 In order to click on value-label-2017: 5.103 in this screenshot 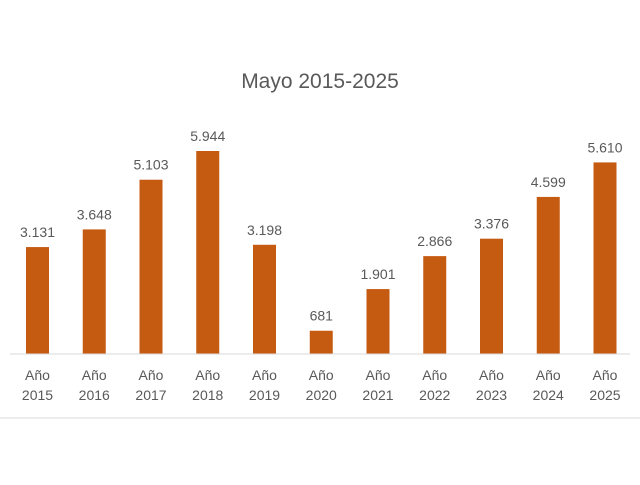, I will do `click(150, 165)`.